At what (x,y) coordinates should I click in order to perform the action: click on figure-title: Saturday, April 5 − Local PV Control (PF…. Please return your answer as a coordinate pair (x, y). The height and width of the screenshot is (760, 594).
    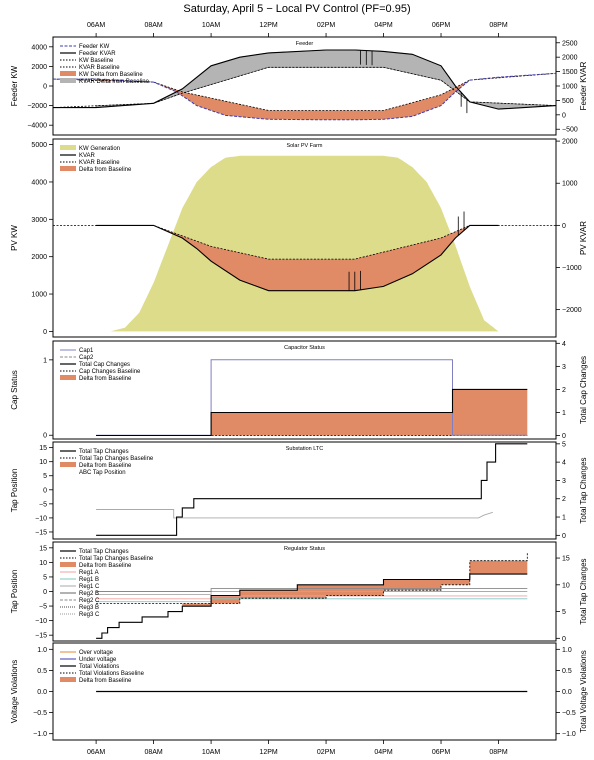
    Looking at the image, I should click on (296, 9).